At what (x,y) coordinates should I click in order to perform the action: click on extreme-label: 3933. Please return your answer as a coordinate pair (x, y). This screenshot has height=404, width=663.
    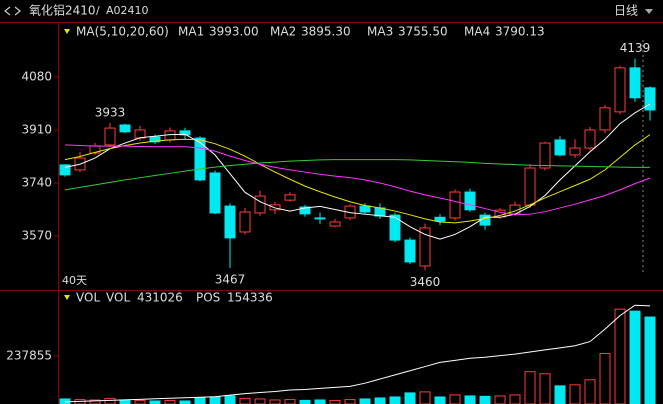
    Looking at the image, I should click on (110, 112).